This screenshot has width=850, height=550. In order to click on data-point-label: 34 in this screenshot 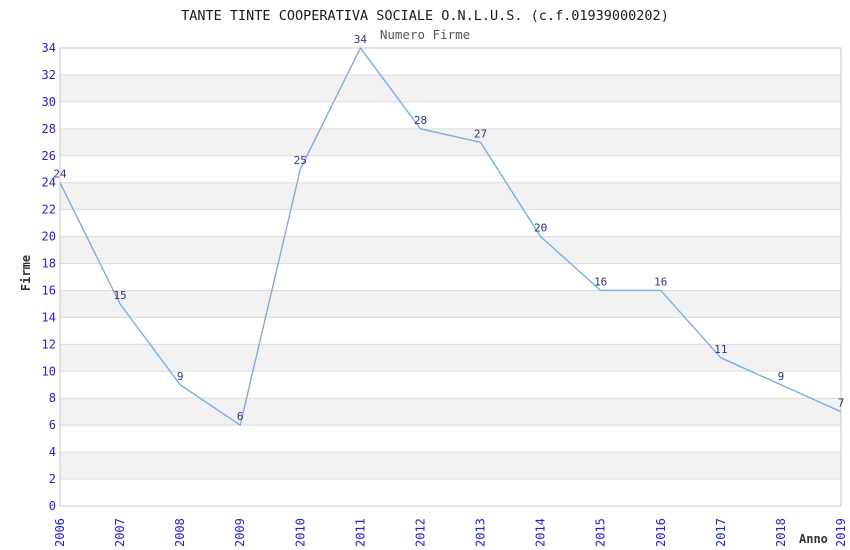, I will do `click(361, 39)`.